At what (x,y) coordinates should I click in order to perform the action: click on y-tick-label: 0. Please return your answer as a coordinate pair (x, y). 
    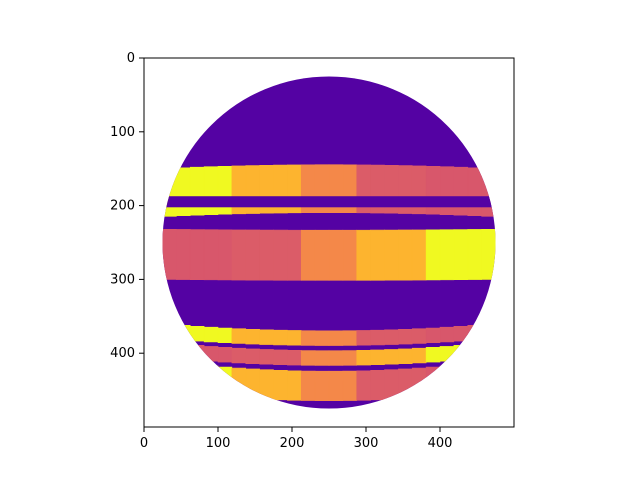
    Looking at the image, I should click on (131, 58).